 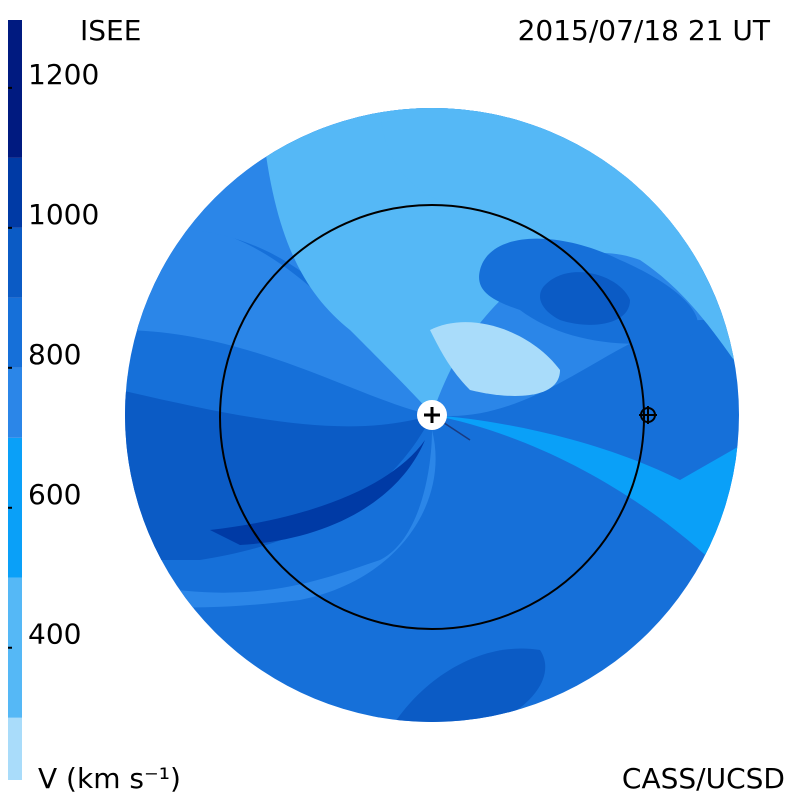 I want to click on tick-label: 1200, so click(x=63, y=74).